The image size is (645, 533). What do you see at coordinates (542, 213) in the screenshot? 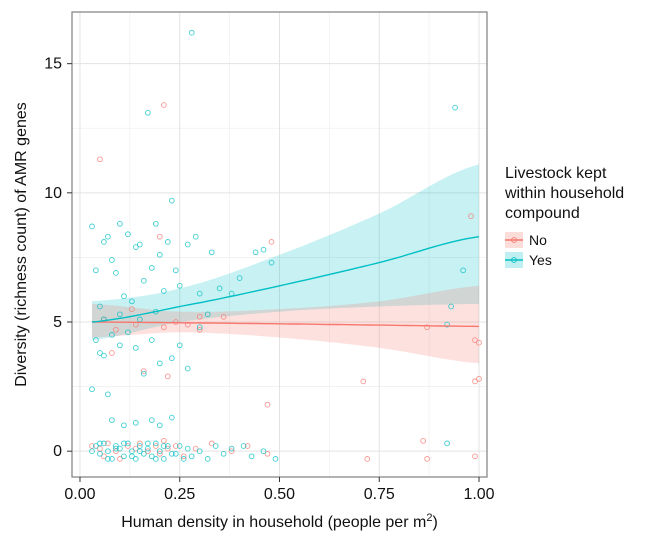
I see `legend-title-line-3: compound` at bounding box center [542, 213].